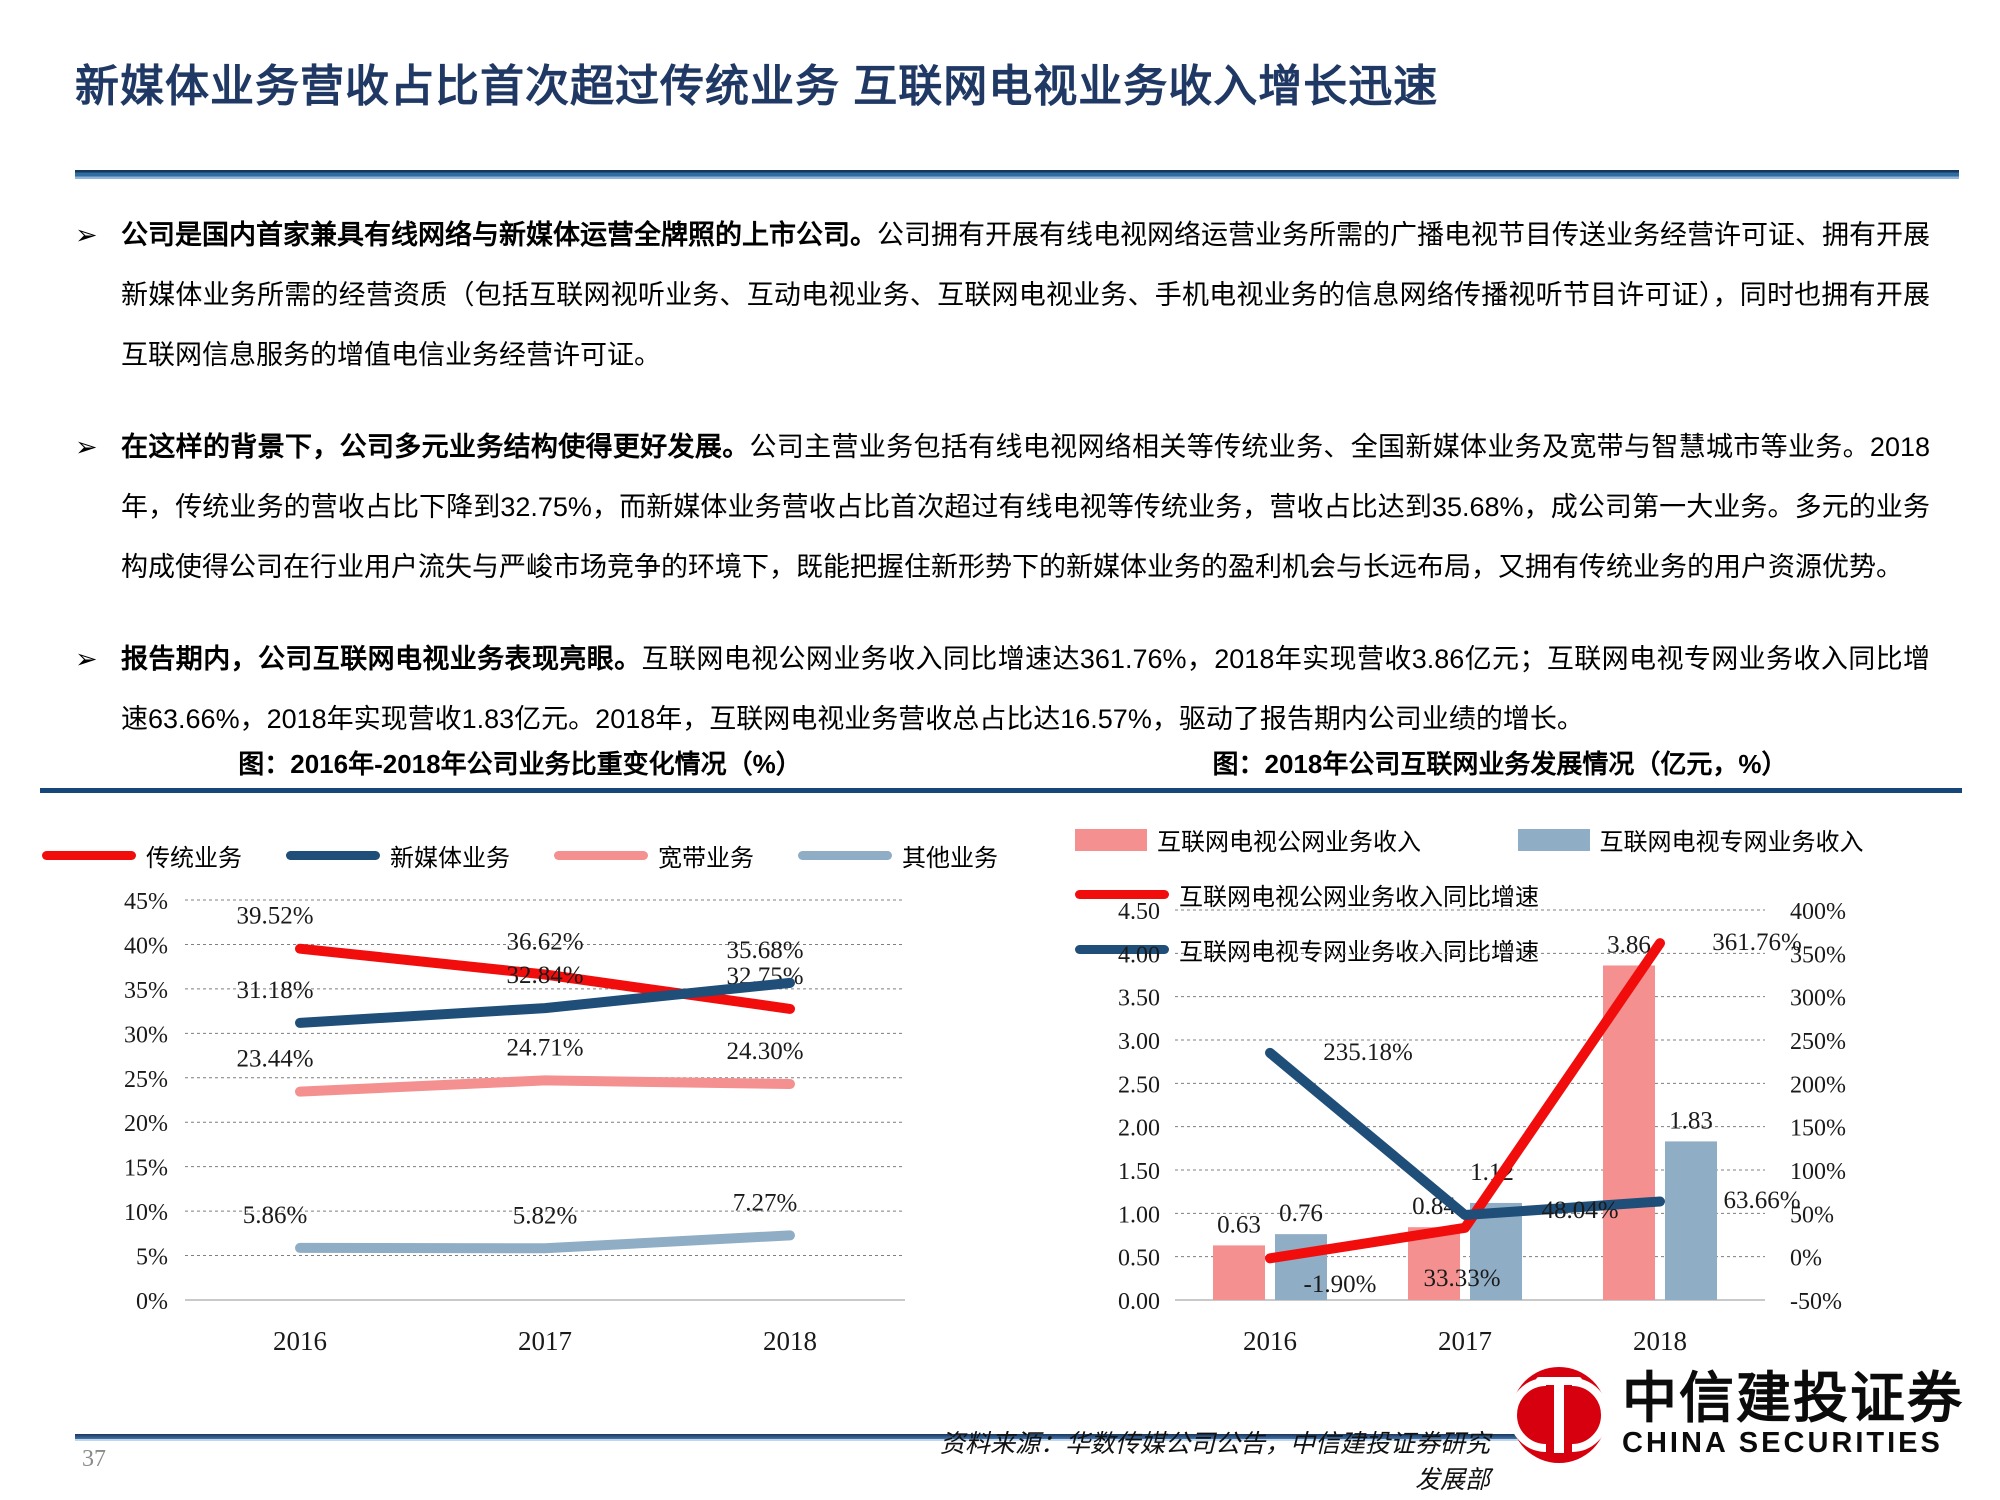  Describe the element at coordinates (381, 659) in the screenshot. I see `bullet-lead: 报告期内，公司互联网电视业务表现亮眼。` at that location.